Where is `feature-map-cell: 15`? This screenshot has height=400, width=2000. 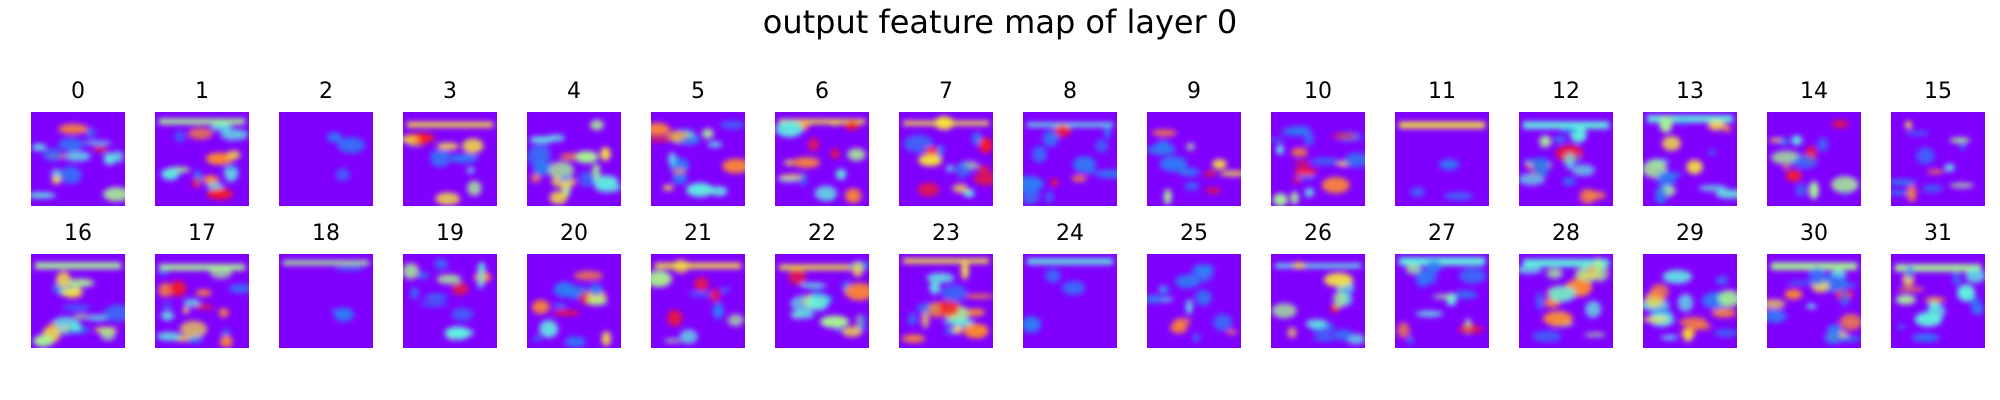
feature-map-cell: 15 is located at coordinates (1938, 142).